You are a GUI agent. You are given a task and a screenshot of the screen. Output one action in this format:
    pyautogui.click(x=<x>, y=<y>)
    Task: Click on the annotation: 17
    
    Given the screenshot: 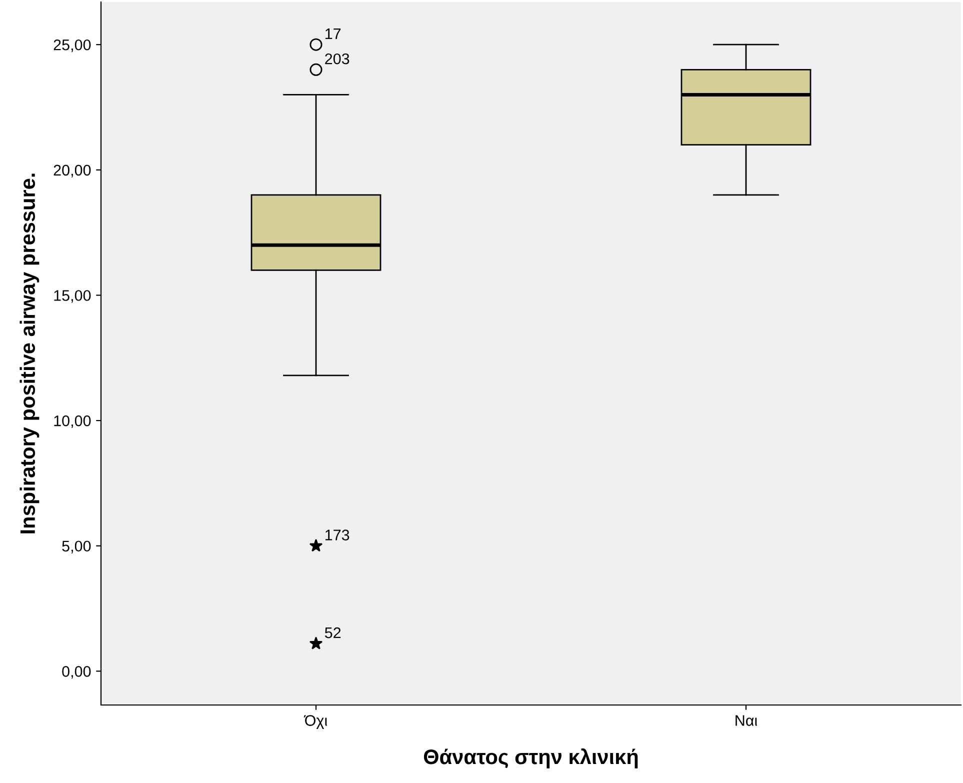 What is the action you would take?
    pyautogui.click(x=333, y=34)
    